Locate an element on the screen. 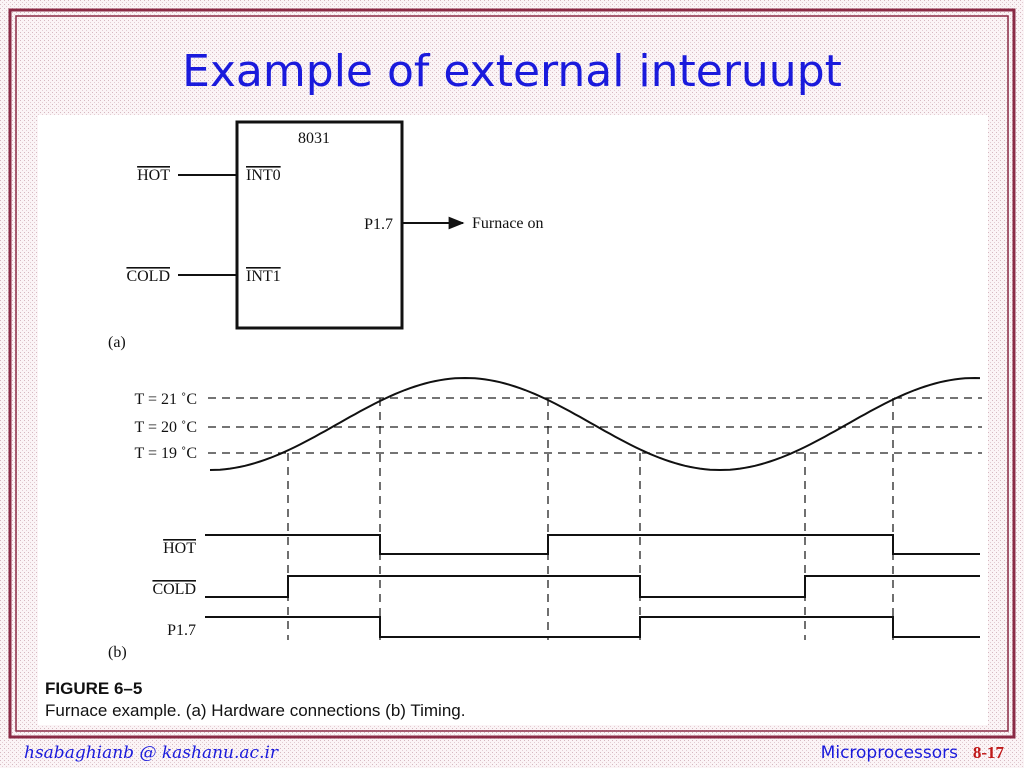 This screenshot has width=1024, height=768. temperature-curve is located at coordinates (595, 424).